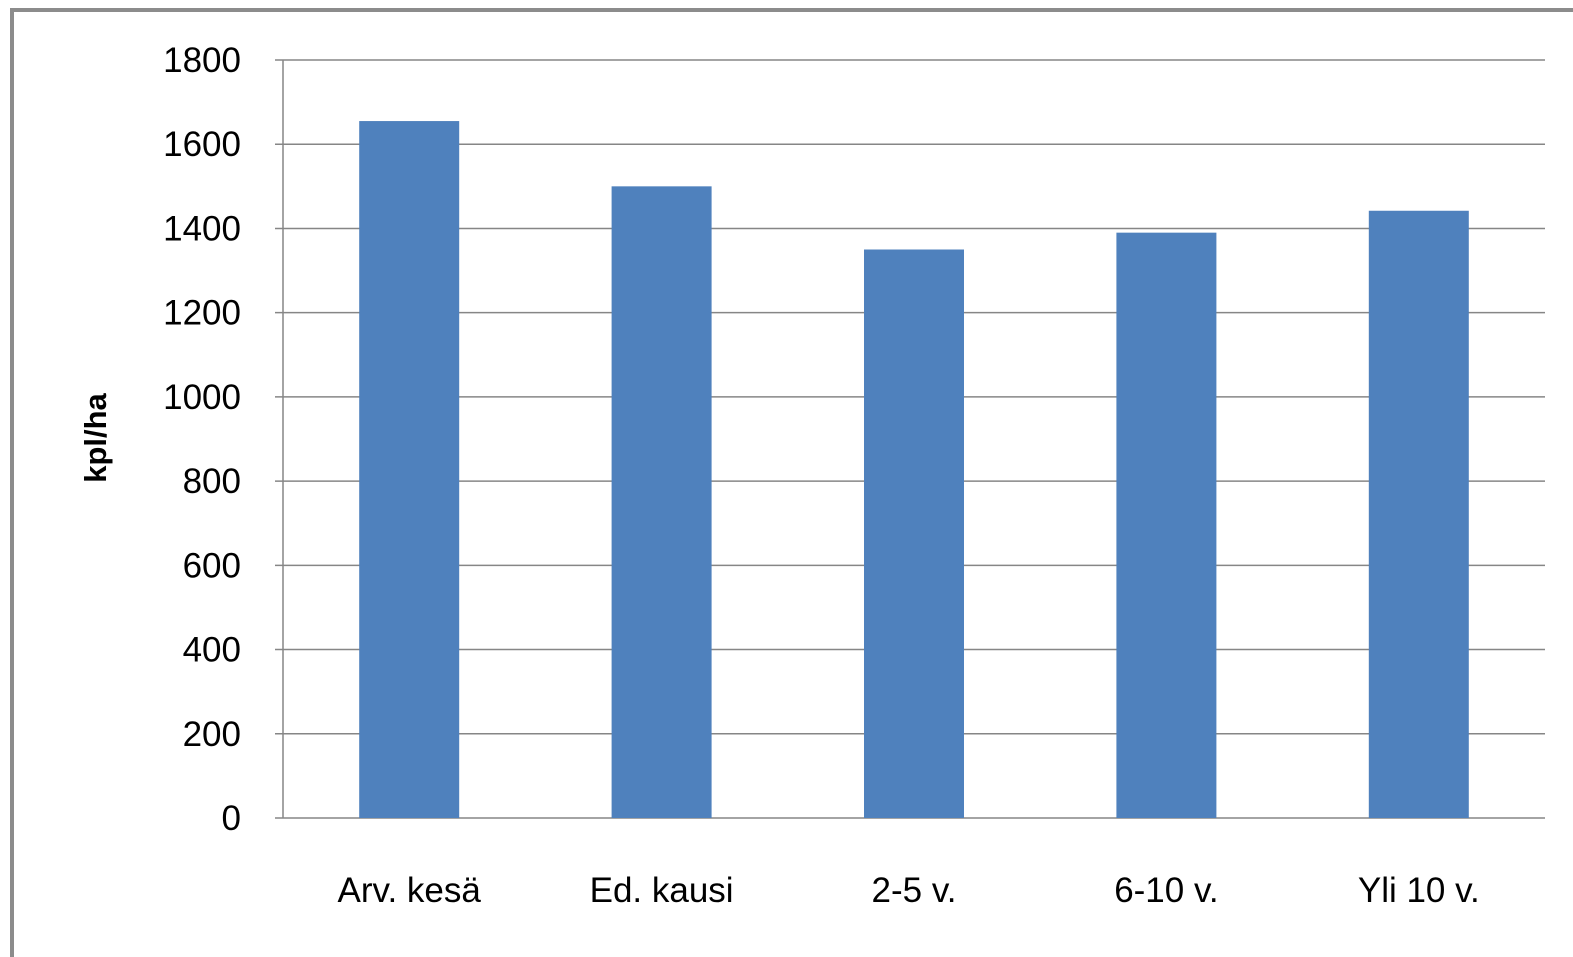 The height and width of the screenshot is (957, 1573). I want to click on y-tick-label: 0, so click(231, 818).